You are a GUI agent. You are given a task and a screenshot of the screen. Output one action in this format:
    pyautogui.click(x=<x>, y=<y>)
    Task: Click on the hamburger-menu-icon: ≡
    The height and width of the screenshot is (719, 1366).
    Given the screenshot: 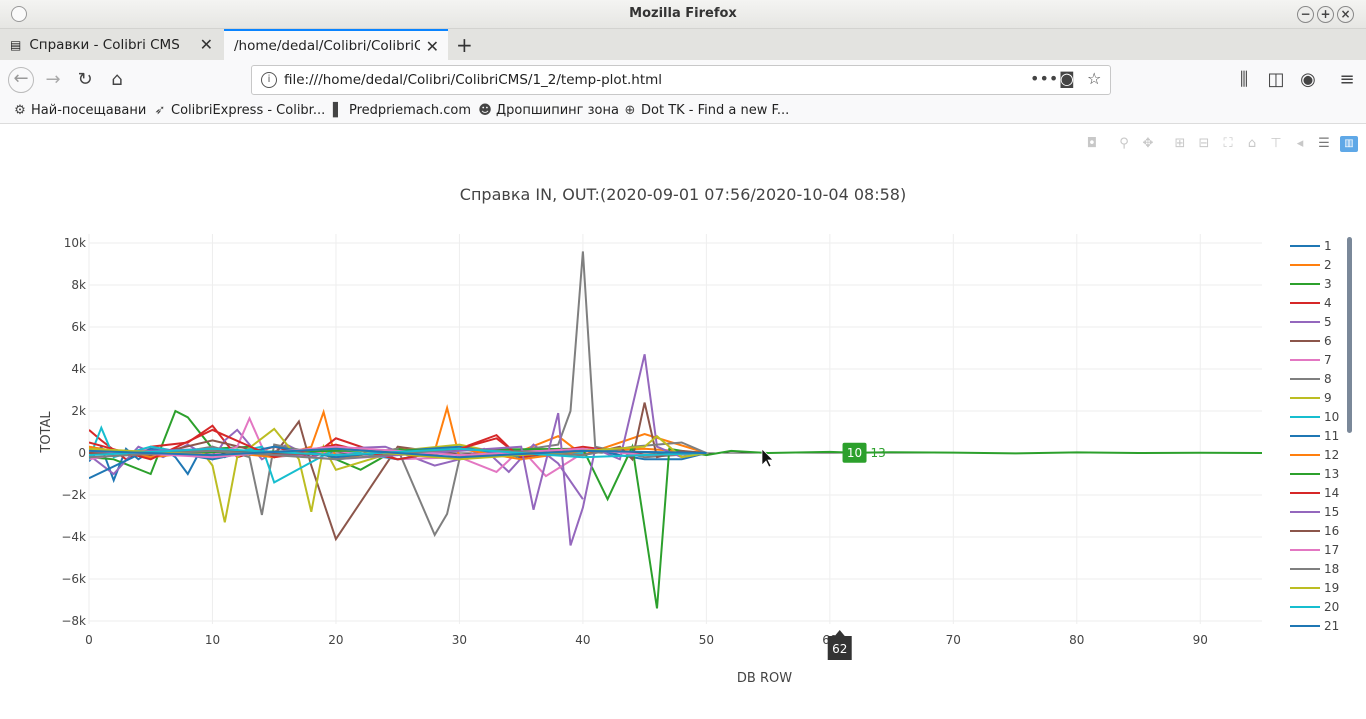 What is the action you would take?
    pyautogui.click(x=1347, y=79)
    